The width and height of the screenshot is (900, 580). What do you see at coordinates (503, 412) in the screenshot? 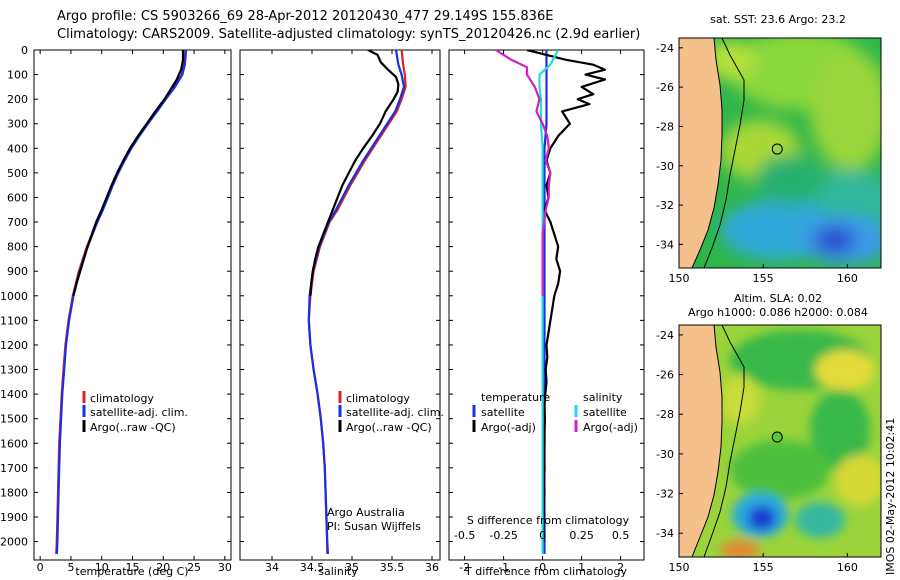
I see `legend-t-satellite-label: satellite` at bounding box center [503, 412].